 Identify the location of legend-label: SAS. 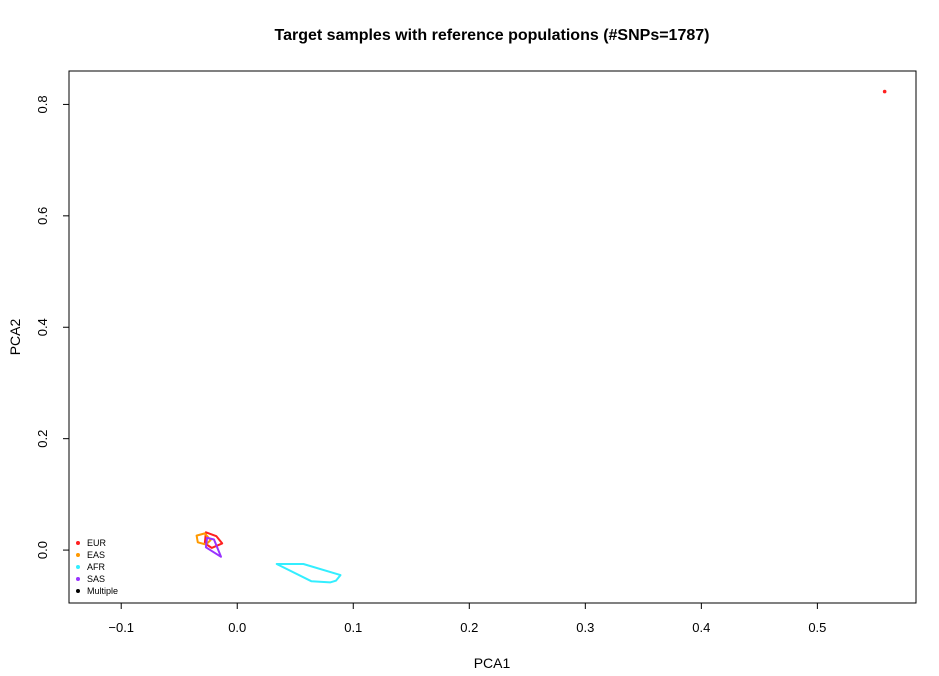
(96, 579).